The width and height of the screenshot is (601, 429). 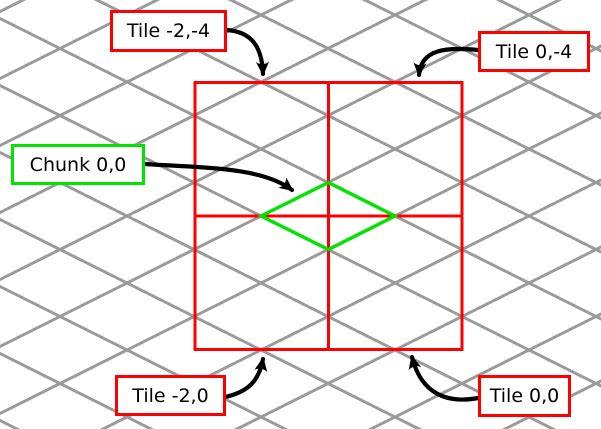 What do you see at coordinates (247, 52) in the screenshot?
I see `arrow-tile-m2-m4` at bounding box center [247, 52].